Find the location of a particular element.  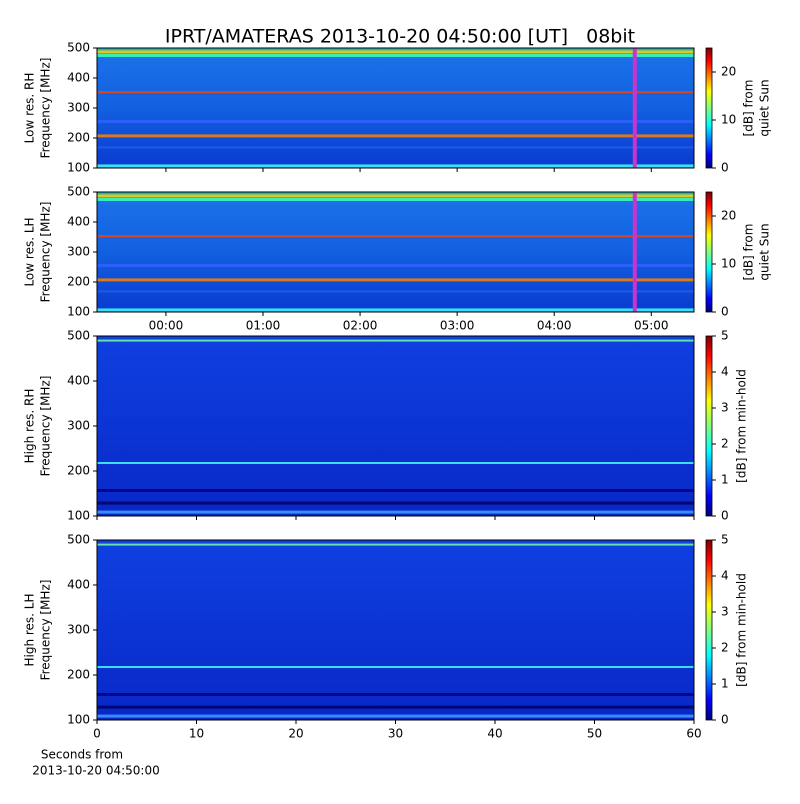

x-tick-label: 40 is located at coordinates (494, 734).